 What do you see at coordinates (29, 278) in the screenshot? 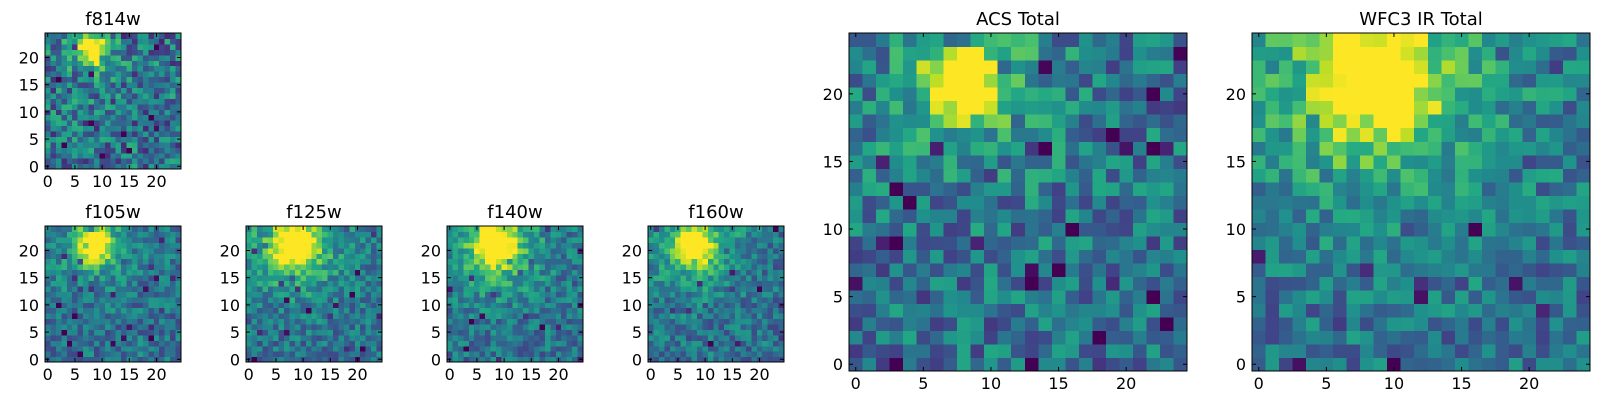
I see `y-tick-label: 15` at bounding box center [29, 278].